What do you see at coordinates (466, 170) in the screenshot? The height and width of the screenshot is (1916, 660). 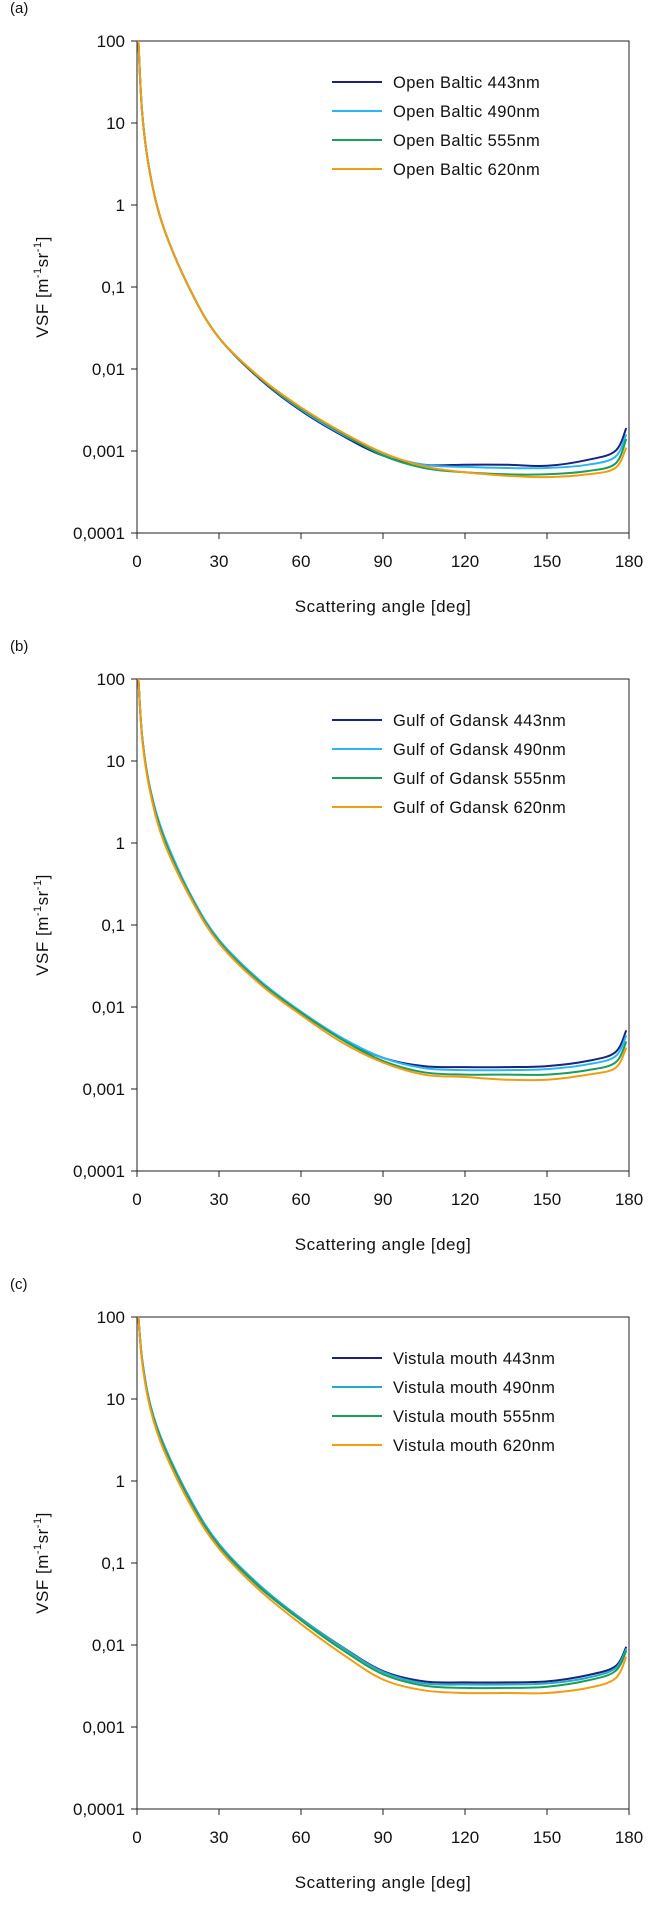 I see `legend-label: Open Baltic 620nm` at bounding box center [466, 170].